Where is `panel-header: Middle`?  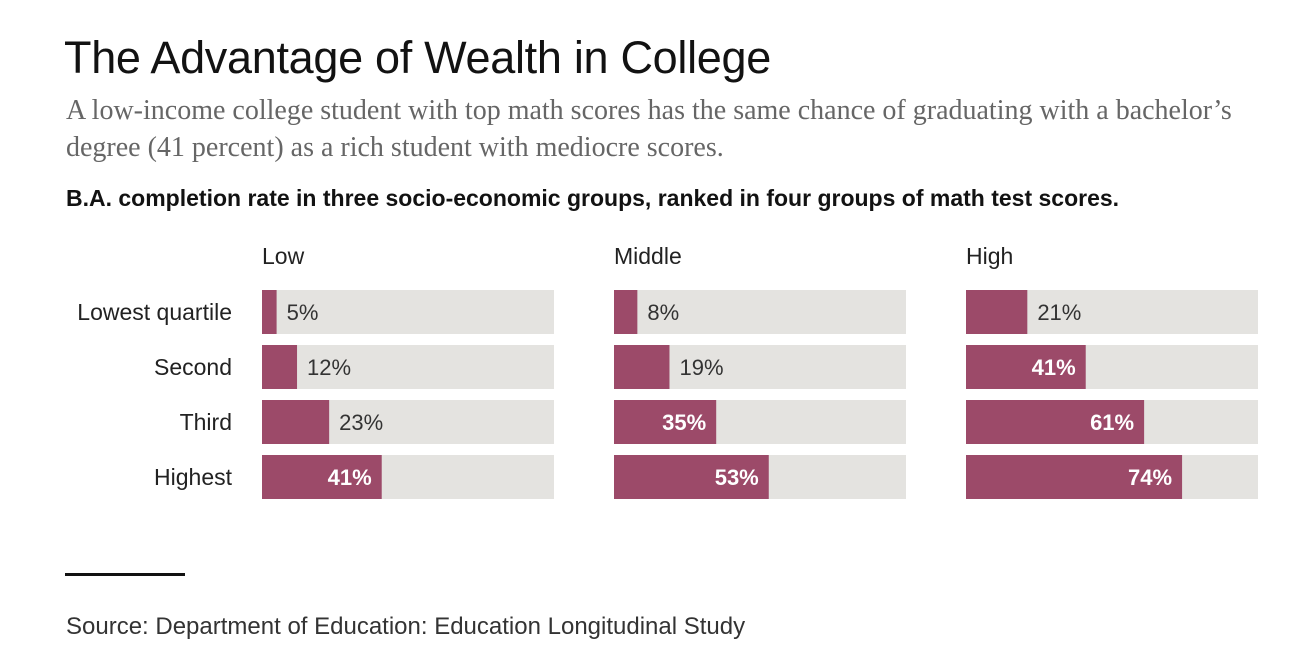 panel-header: Middle is located at coordinates (648, 256).